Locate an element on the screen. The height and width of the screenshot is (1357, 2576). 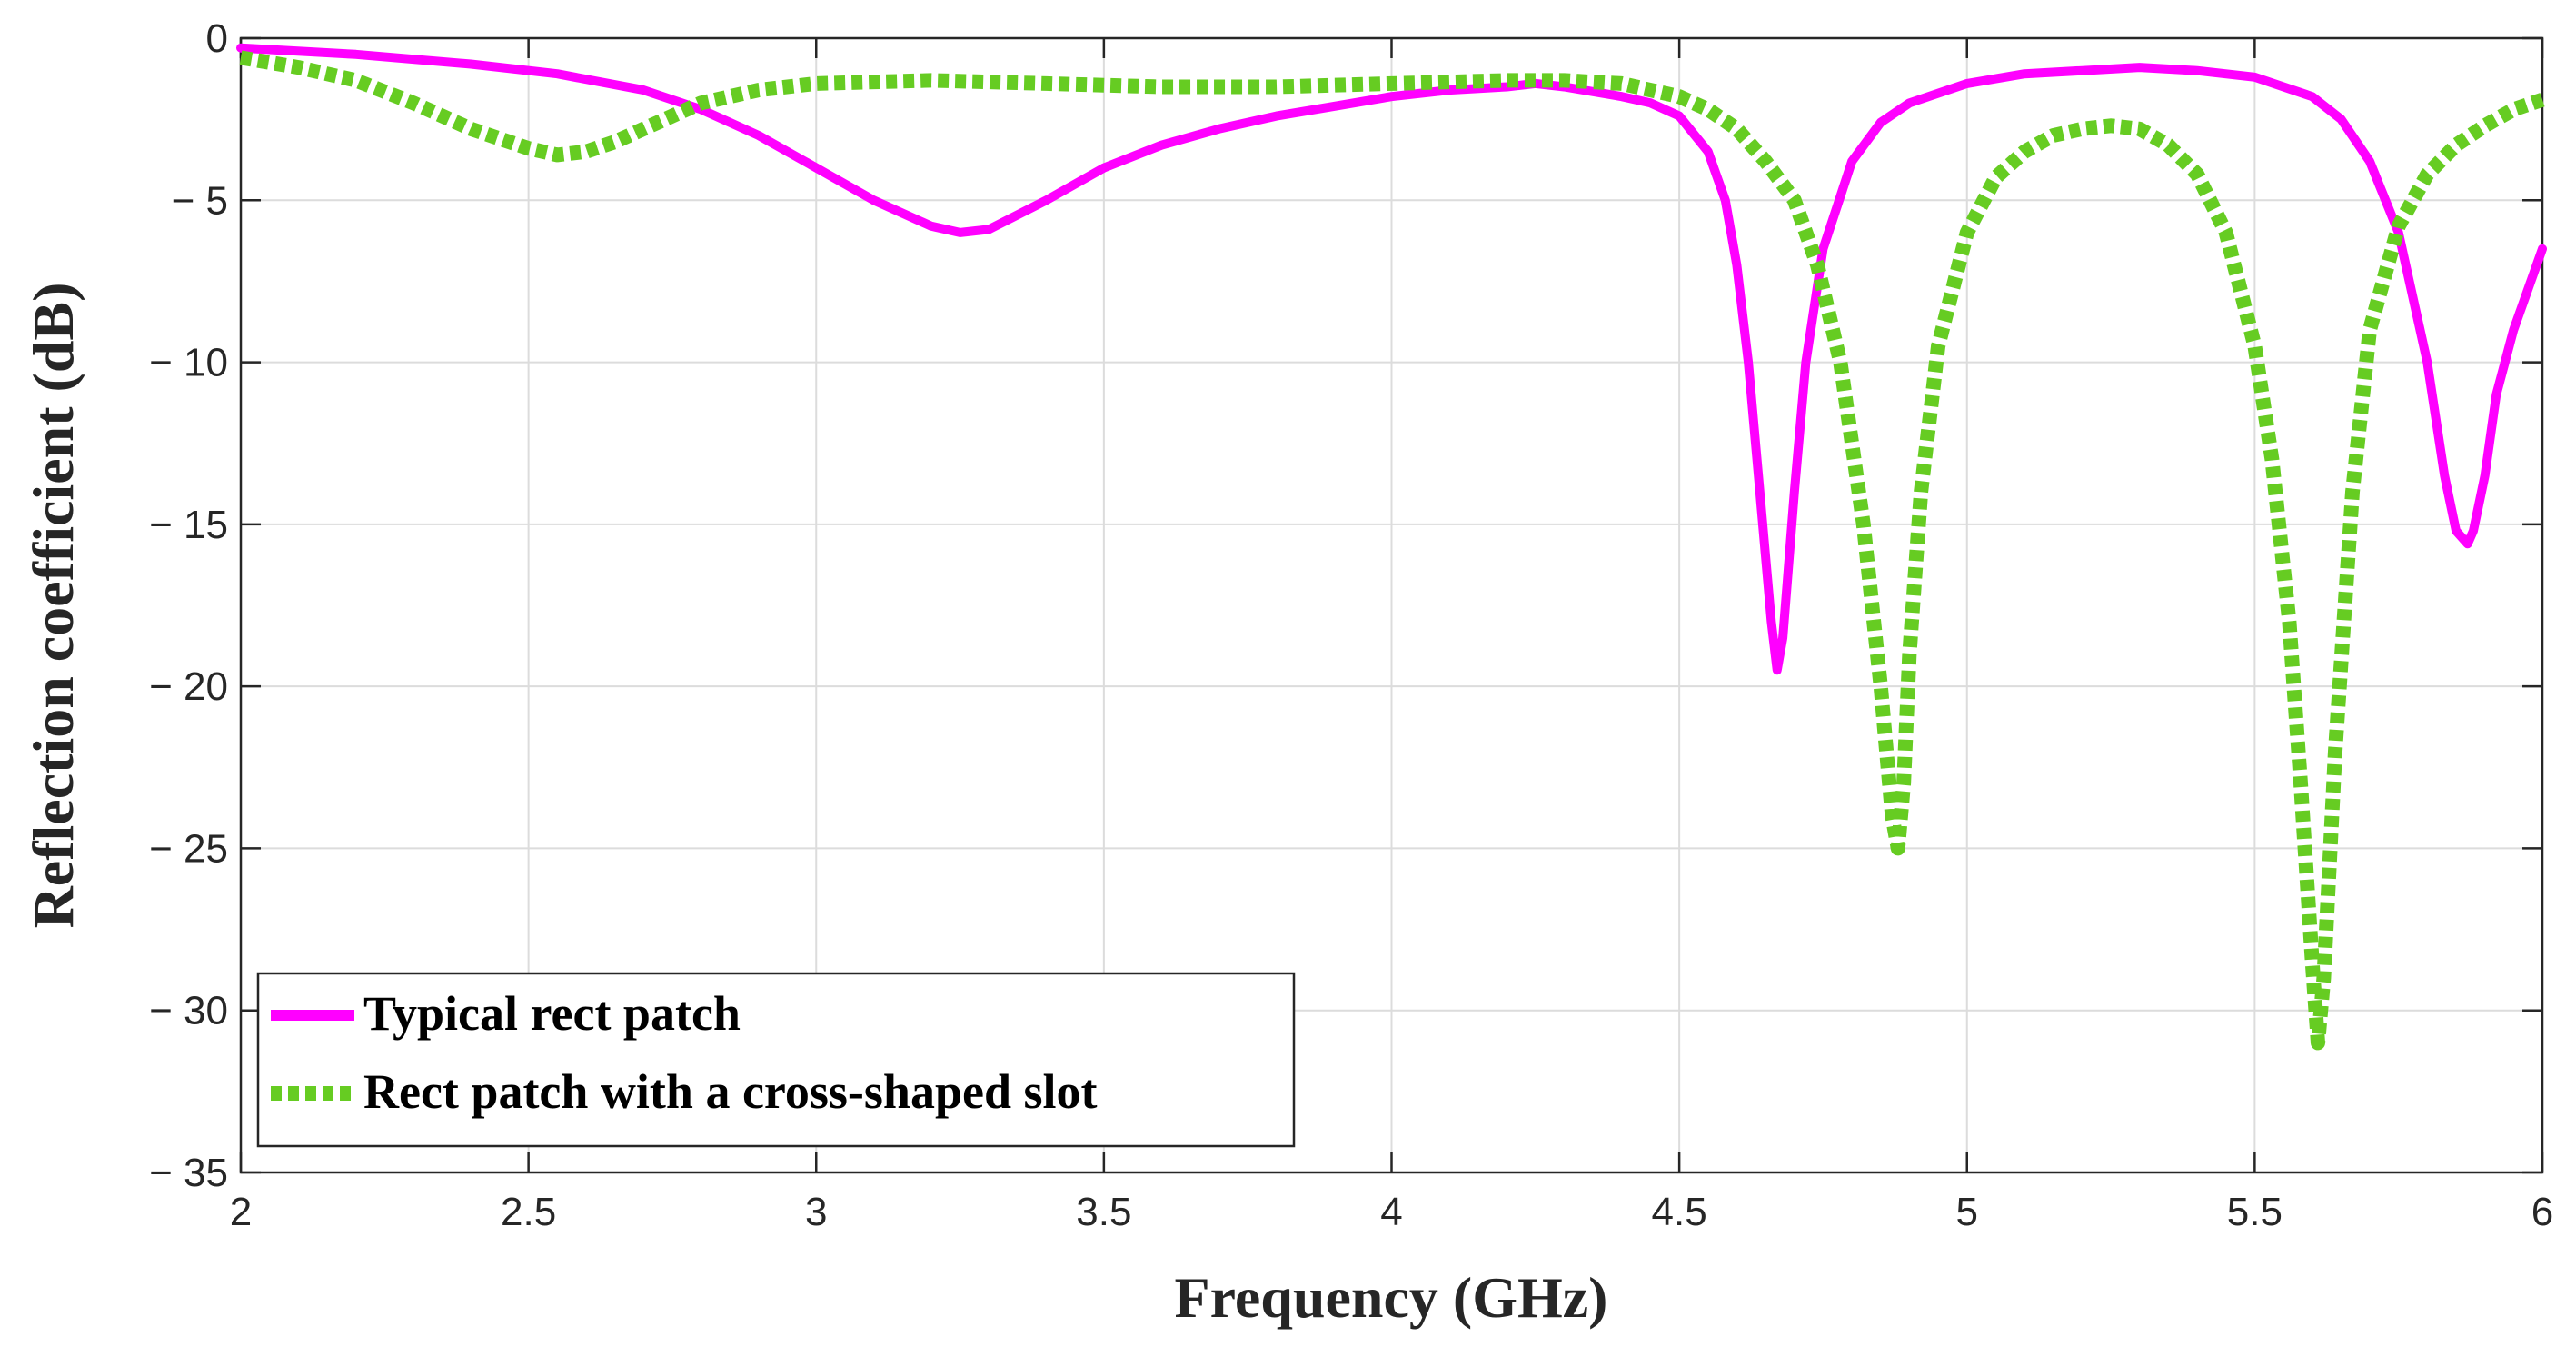
legend-label-typical-rect-patch: Typical rect patch is located at coordinates (552, 1014).